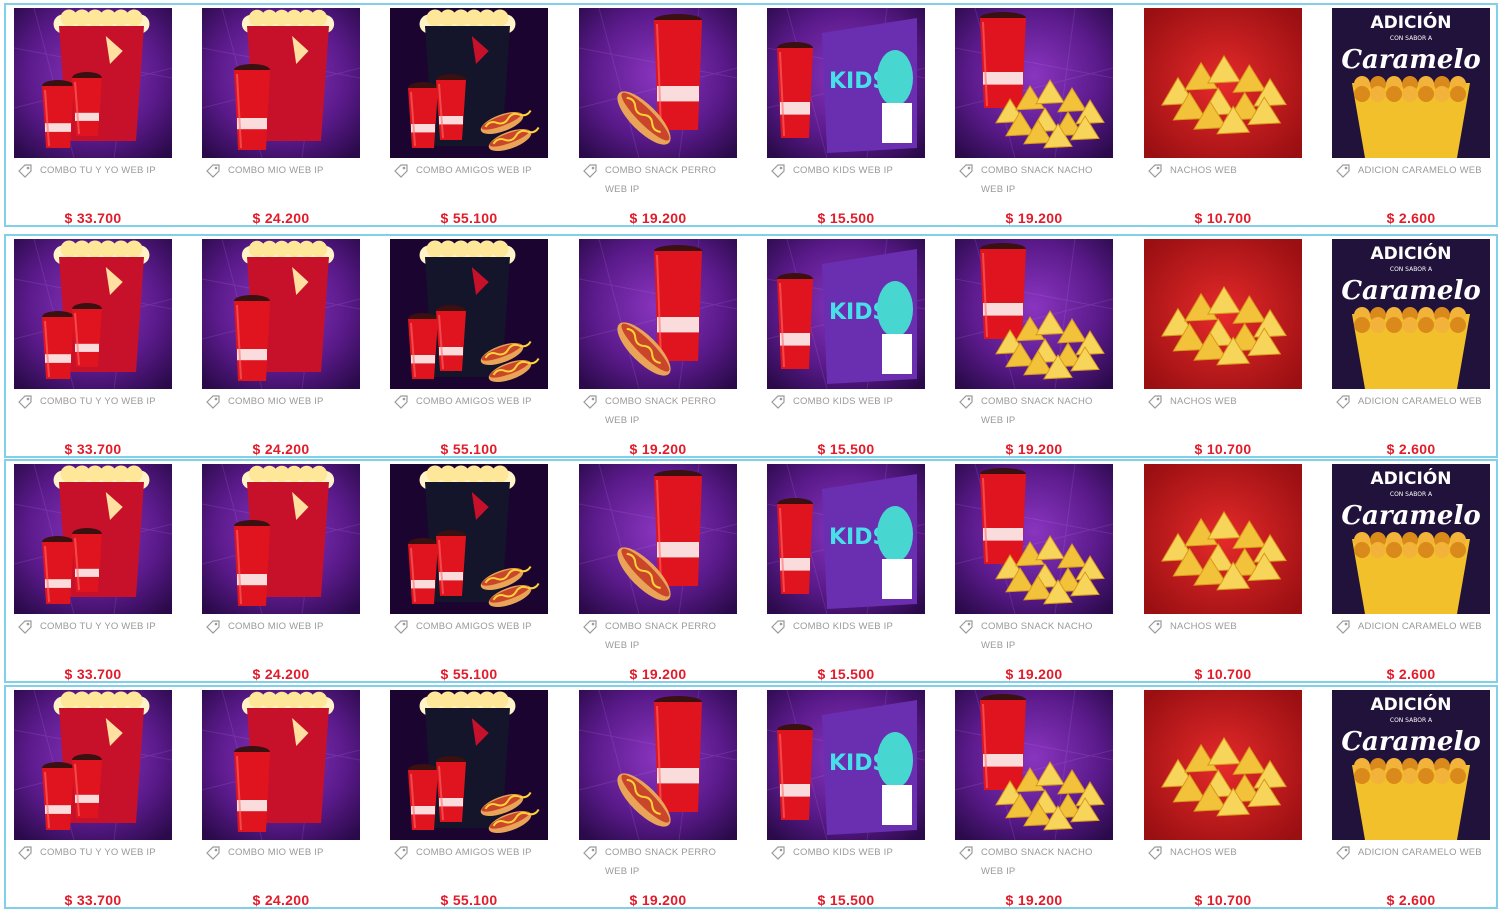  What do you see at coordinates (846, 449) in the screenshot?
I see `product-price: $ 15.500` at bounding box center [846, 449].